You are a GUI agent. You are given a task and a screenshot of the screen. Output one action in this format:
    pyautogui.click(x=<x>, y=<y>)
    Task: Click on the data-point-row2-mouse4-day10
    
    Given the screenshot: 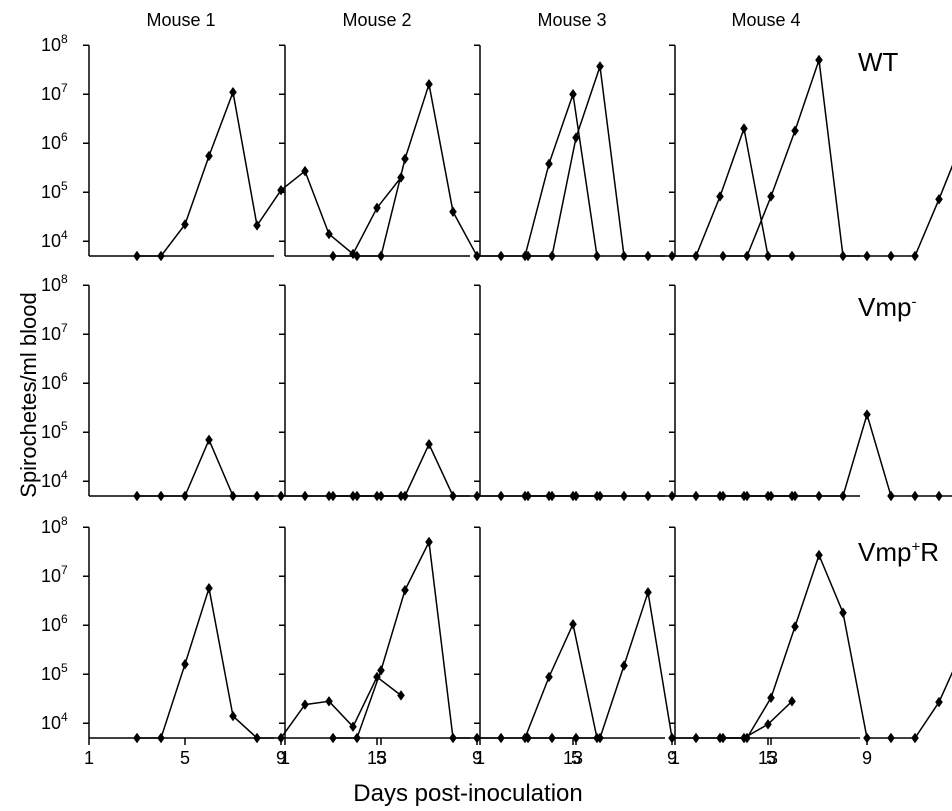 What is the action you would take?
    pyautogui.click(x=891, y=496)
    